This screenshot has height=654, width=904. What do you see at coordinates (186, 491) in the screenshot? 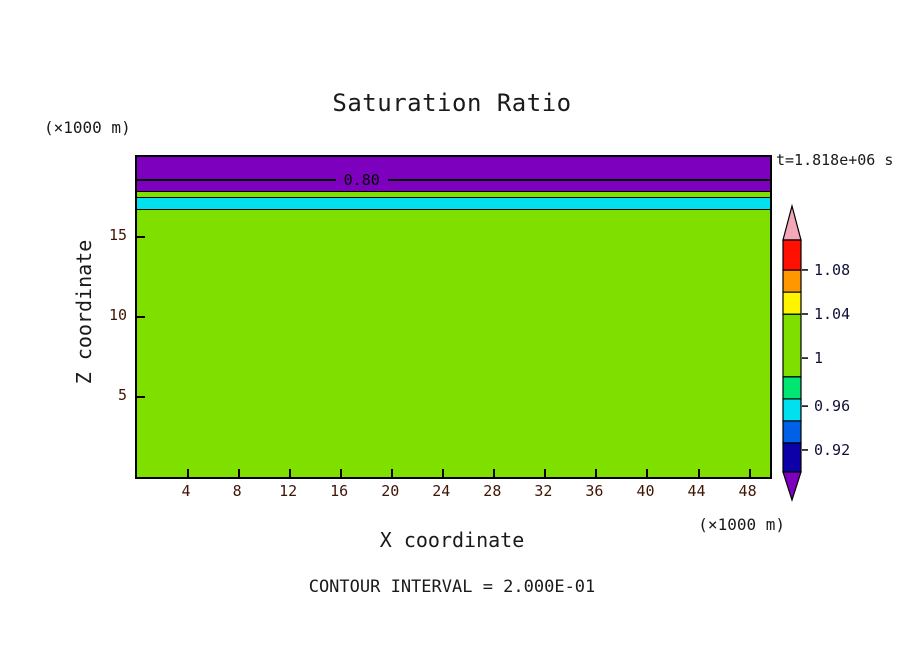
I see `x-tick-label: 4` at bounding box center [186, 491].